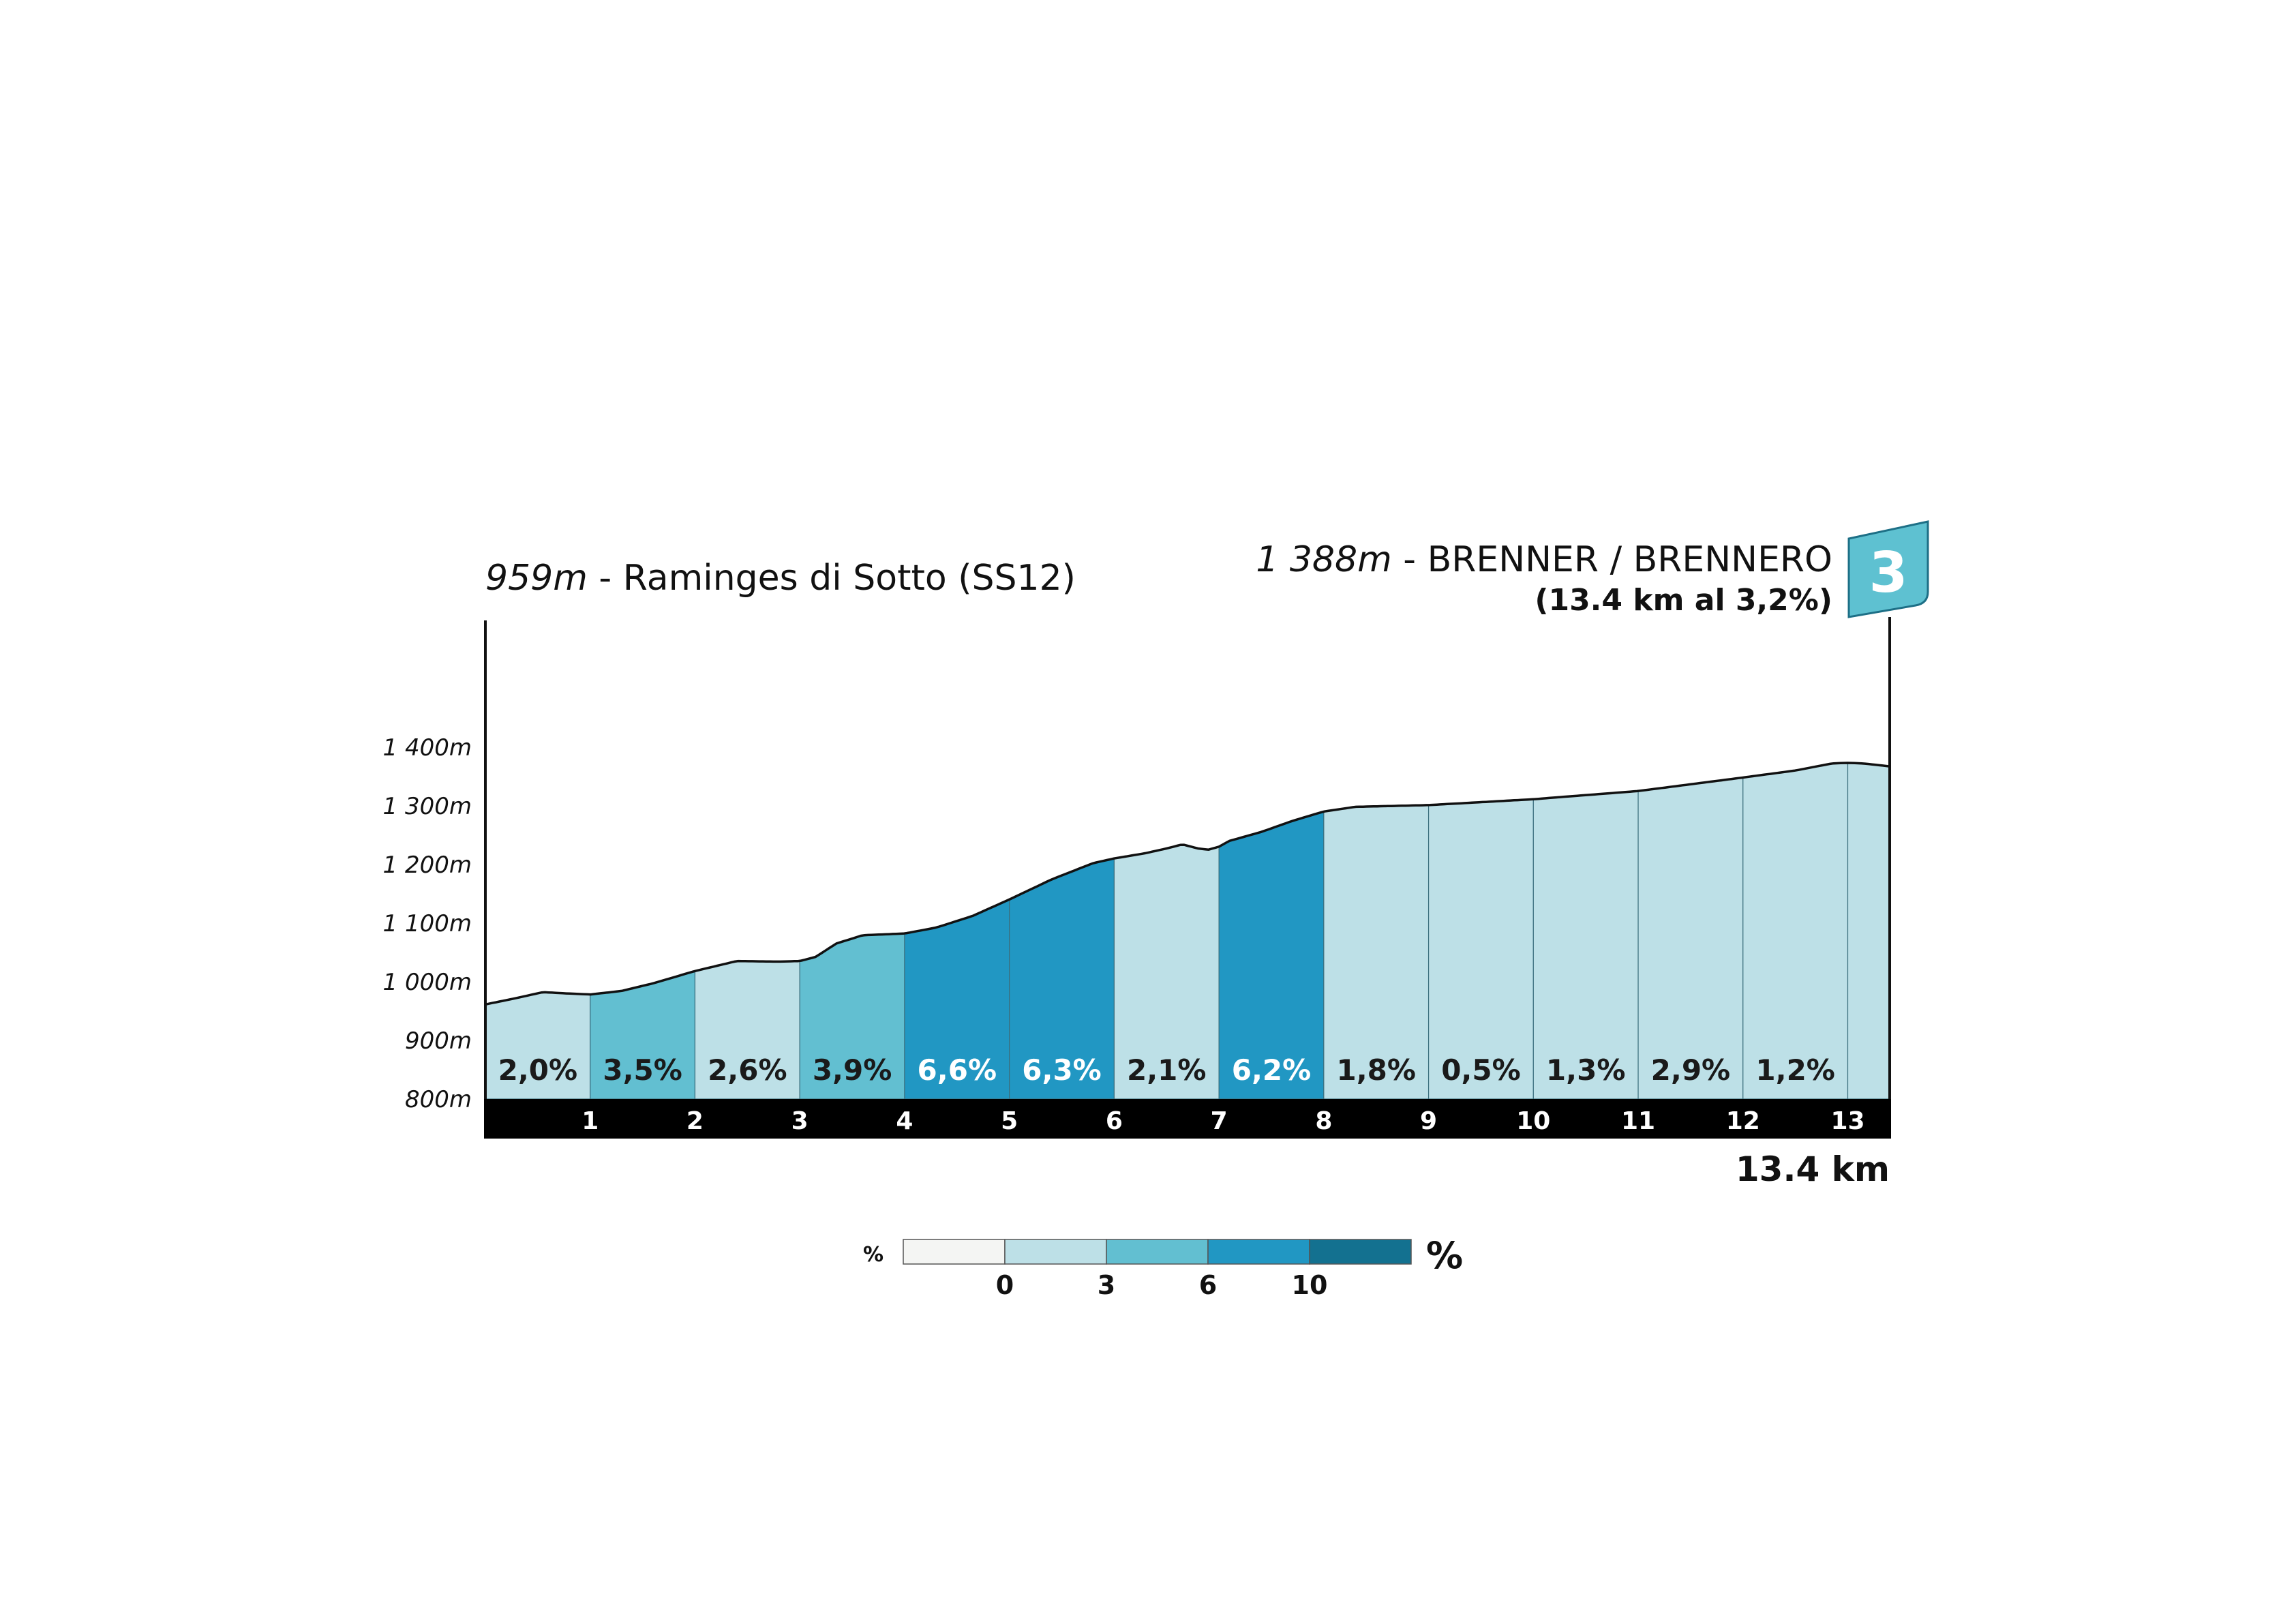  I want to click on x-tick-label: 2, so click(695, 1121).